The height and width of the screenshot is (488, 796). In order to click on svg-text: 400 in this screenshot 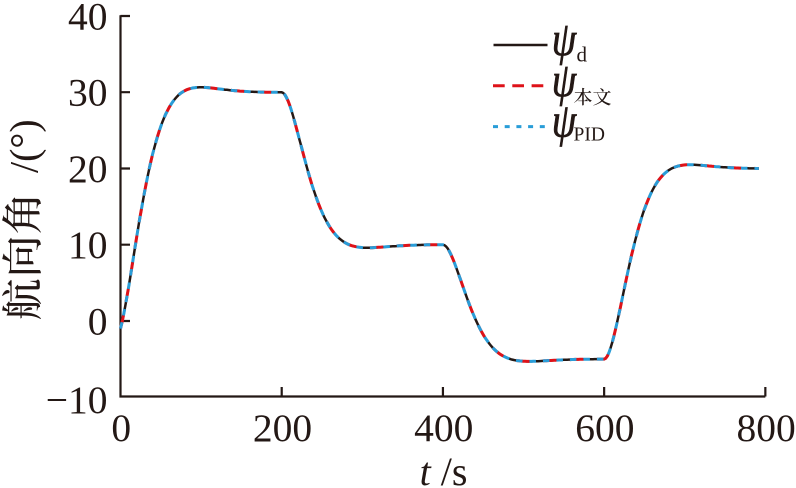, I will do `click(443, 428)`.